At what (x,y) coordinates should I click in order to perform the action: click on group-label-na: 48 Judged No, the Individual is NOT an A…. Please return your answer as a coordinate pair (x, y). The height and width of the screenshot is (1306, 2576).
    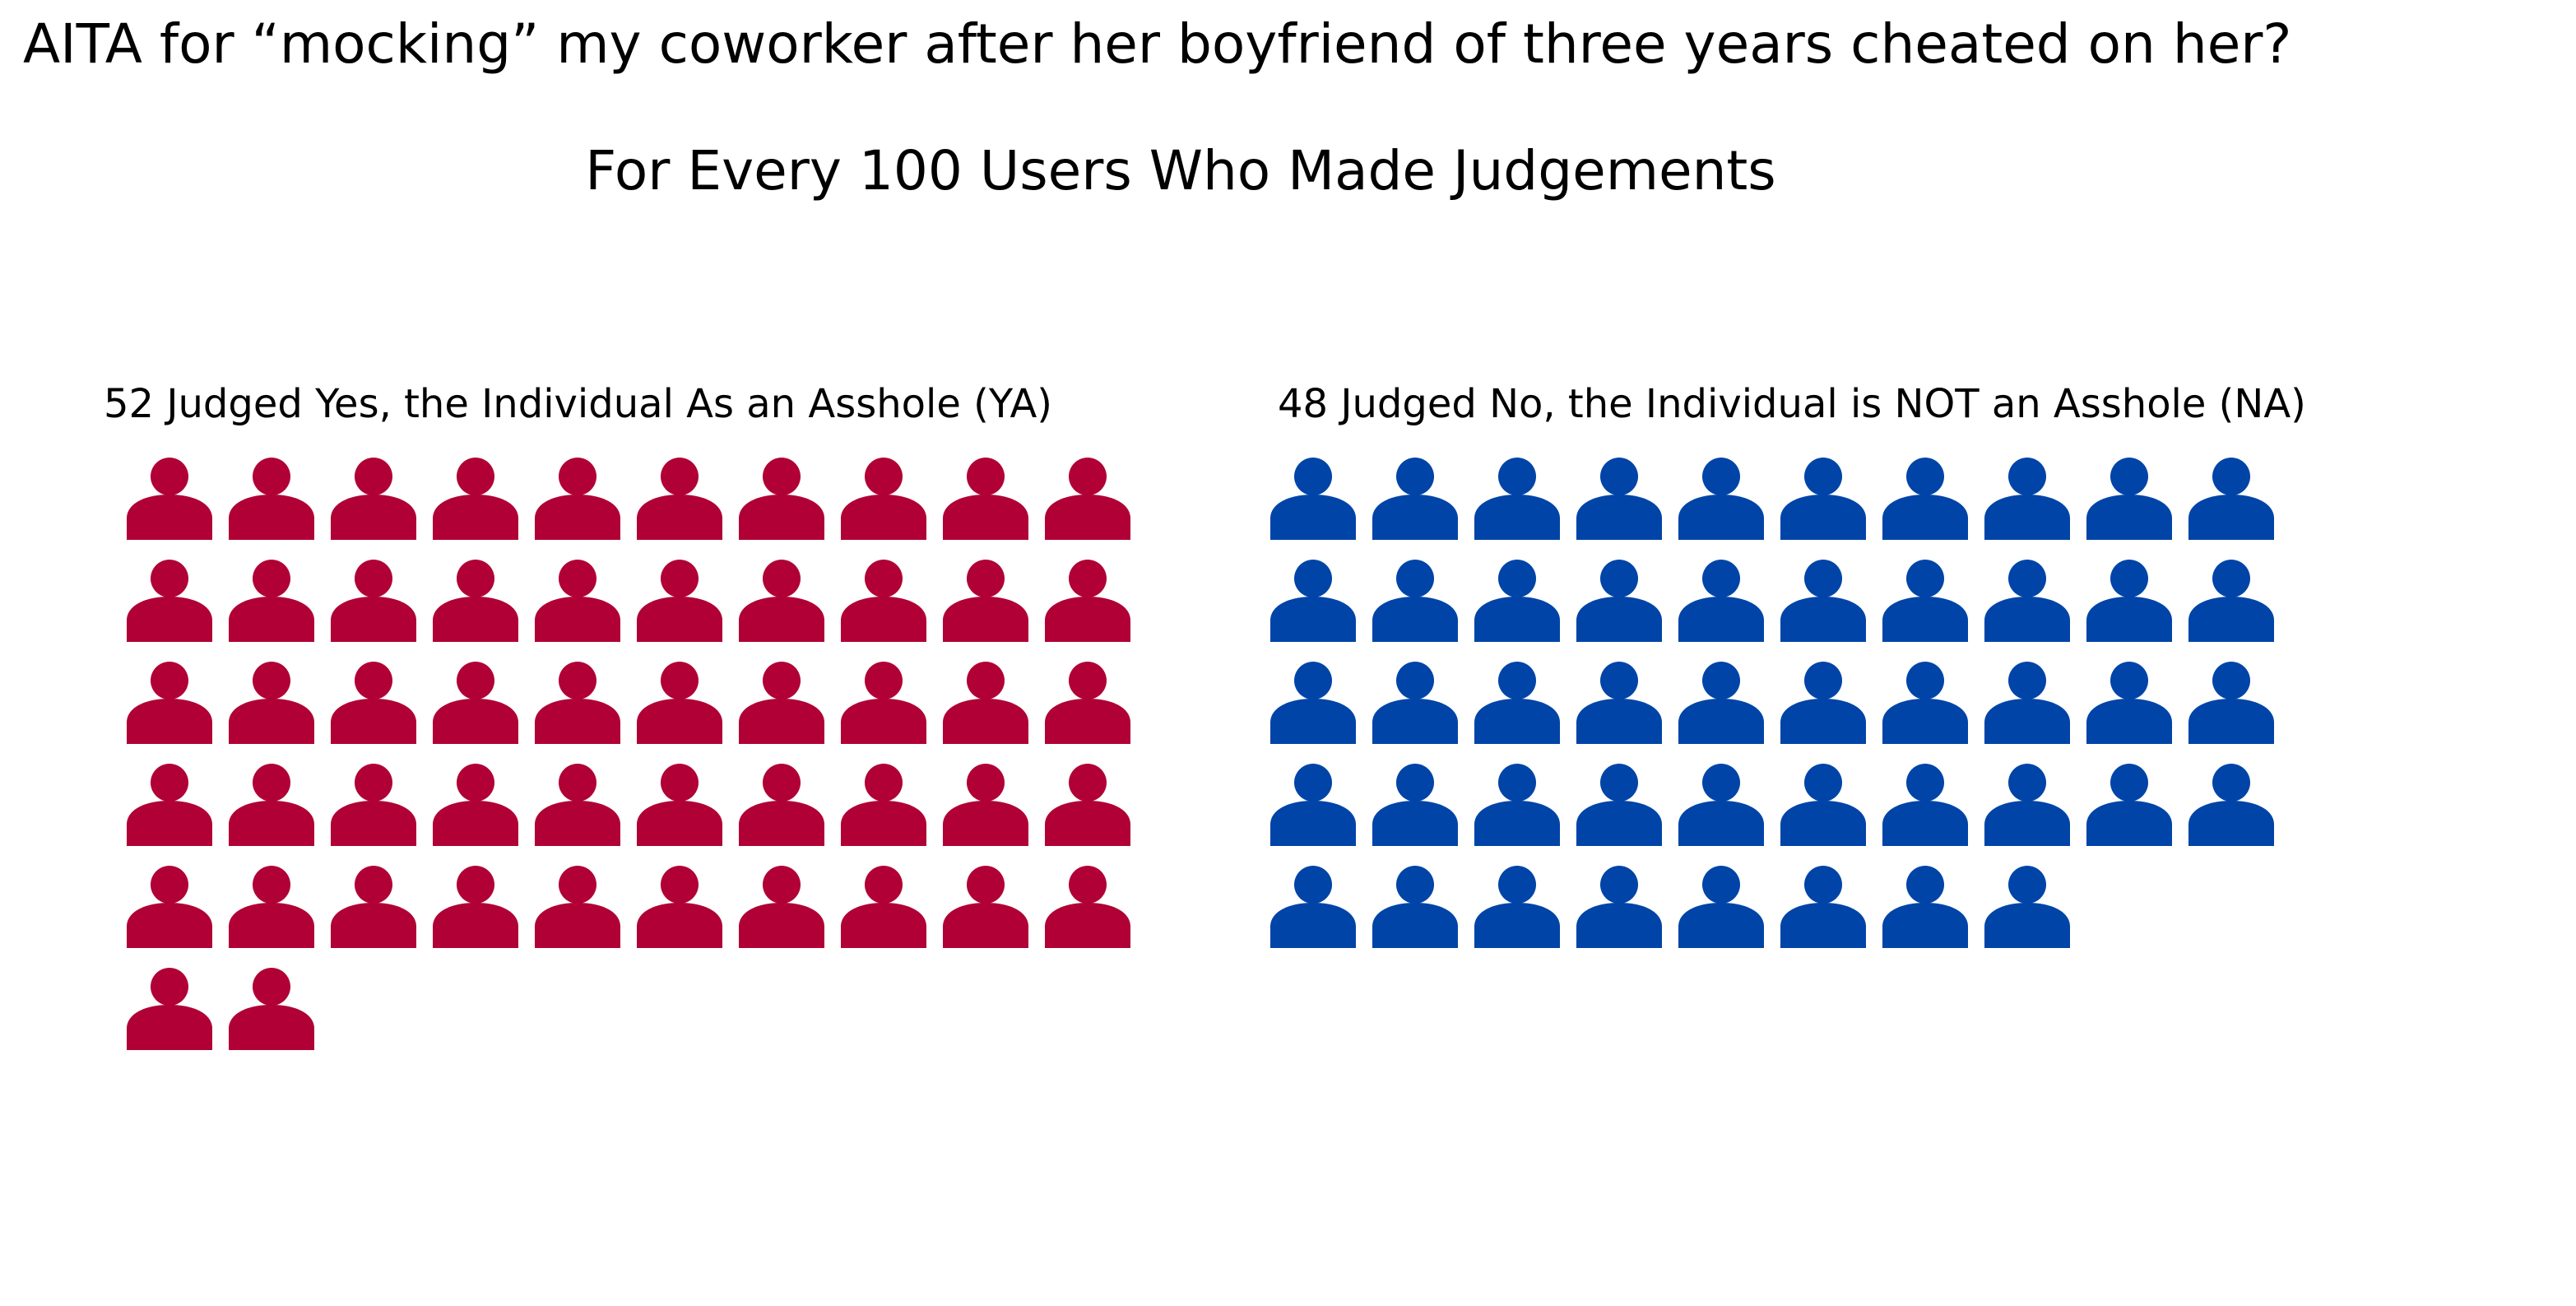
    Looking at the image, I should click on (1792, 404).